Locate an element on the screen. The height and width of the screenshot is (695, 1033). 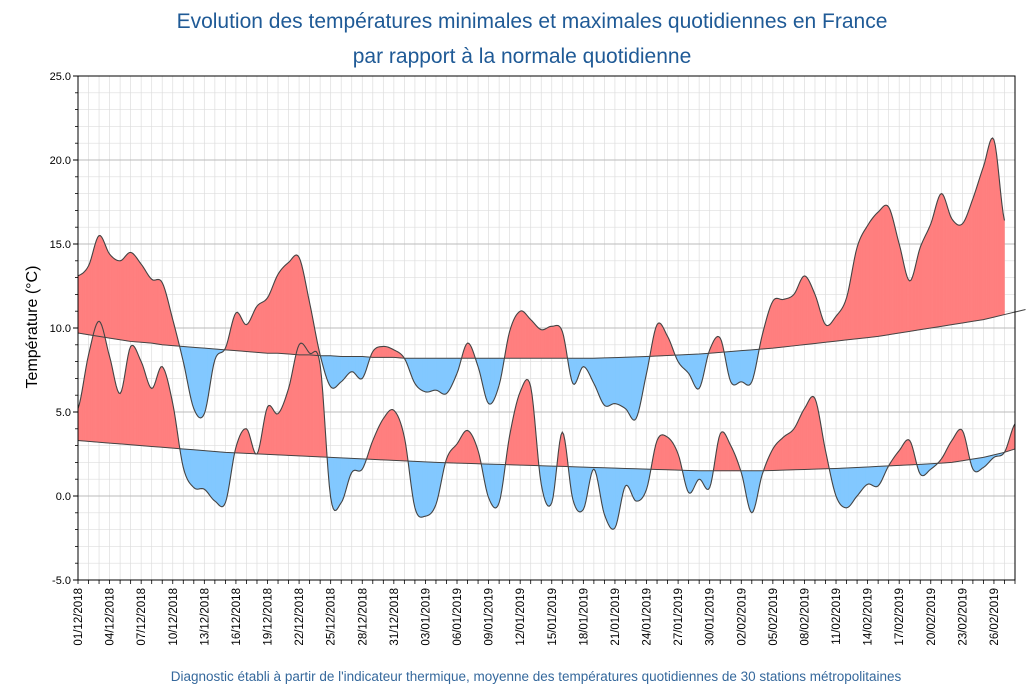
x-tick-label: 14/02/2019 is located at coordinates (869, 617).